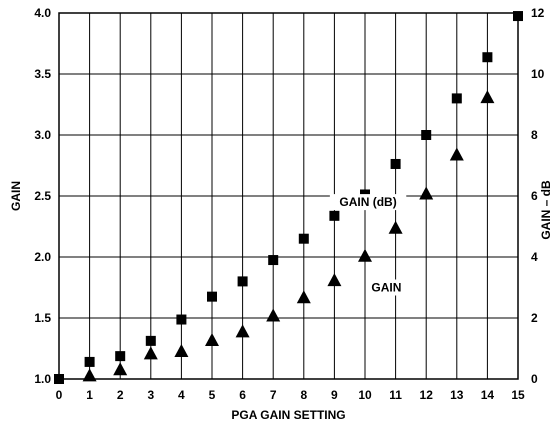 This screenshot has height=425, width=556. I want to click on x-tick-label: 14, so click(488, 395).